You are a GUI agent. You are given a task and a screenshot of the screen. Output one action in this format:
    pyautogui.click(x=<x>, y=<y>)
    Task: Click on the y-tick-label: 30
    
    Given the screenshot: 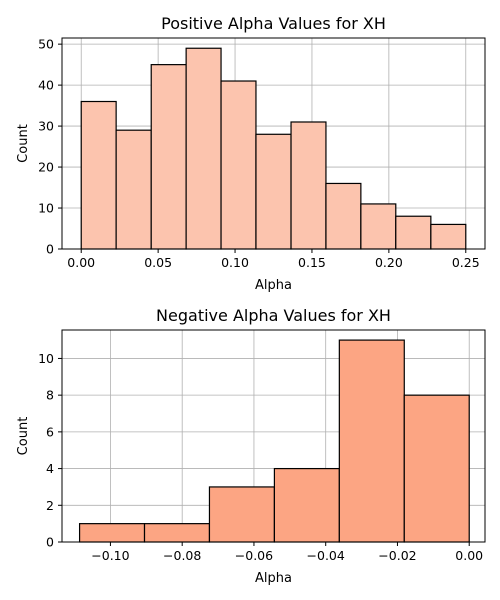 What is the action you would take?
    pyautogui.click(x=46, y=126)
    